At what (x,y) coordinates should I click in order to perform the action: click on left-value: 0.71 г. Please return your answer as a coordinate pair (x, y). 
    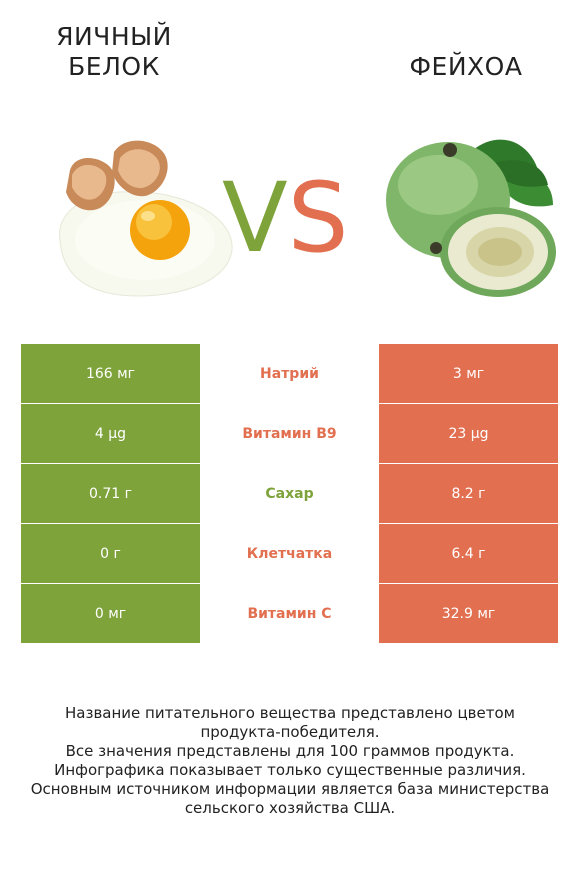
    Looking at the image, I should click on (110, 493).